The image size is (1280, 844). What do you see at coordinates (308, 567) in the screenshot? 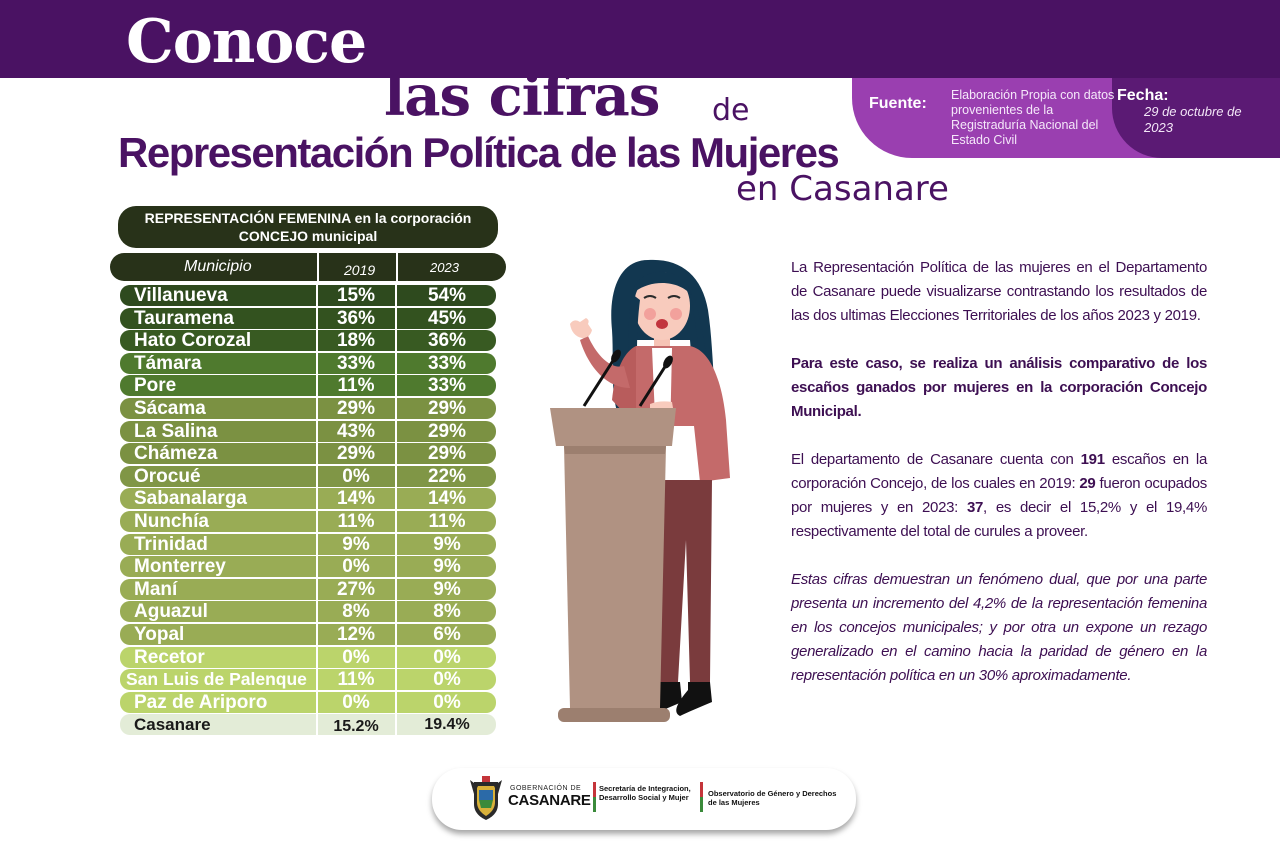
I see `table-row: Monterrey 0% 9%` at bounding box center [308, 567].